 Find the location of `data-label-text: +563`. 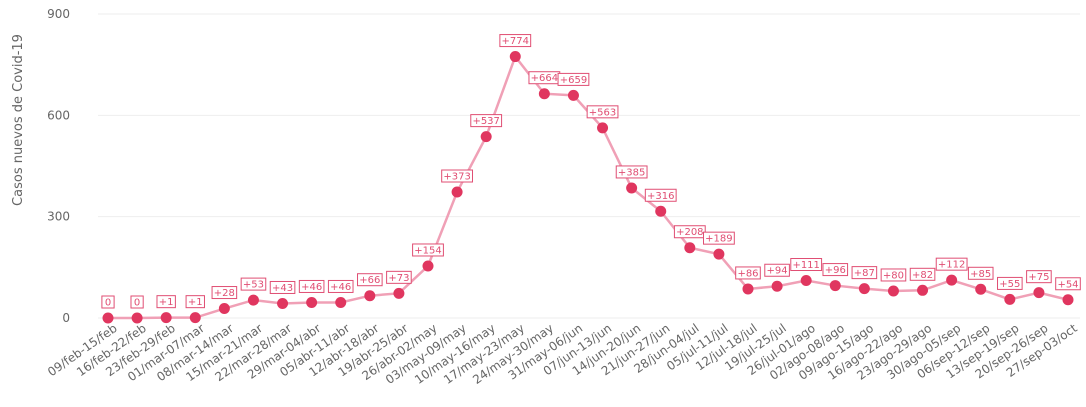

data-label-text: +563 is located at coordinates (602, 112).